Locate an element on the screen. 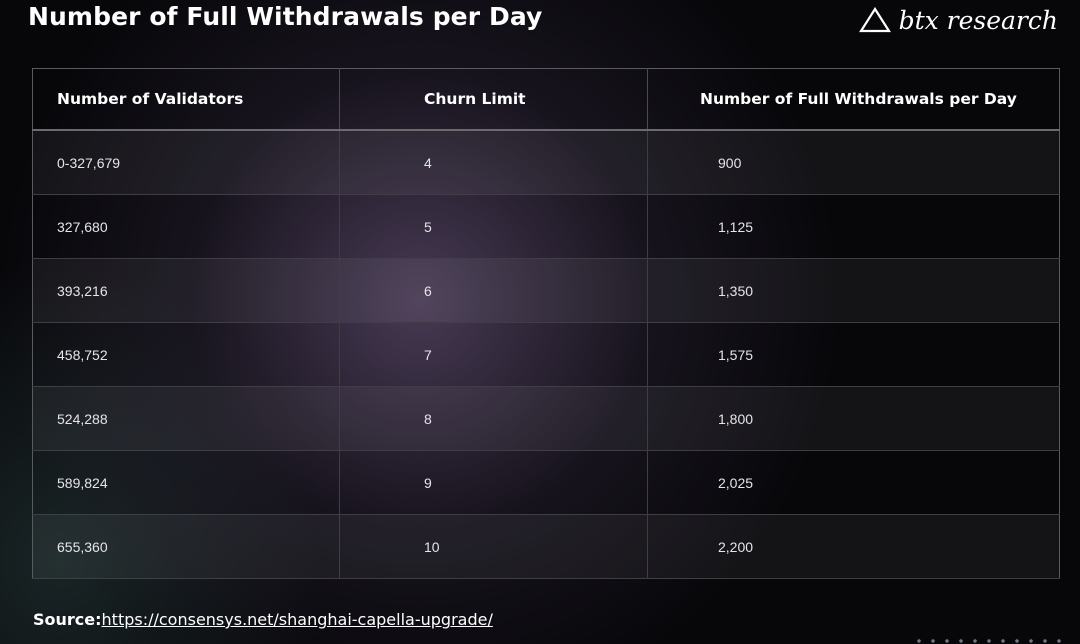 Image resolution: width=1080 pixels, height=644 pixels. cell-validators: 393,216 is located at coordinates (186, 290).